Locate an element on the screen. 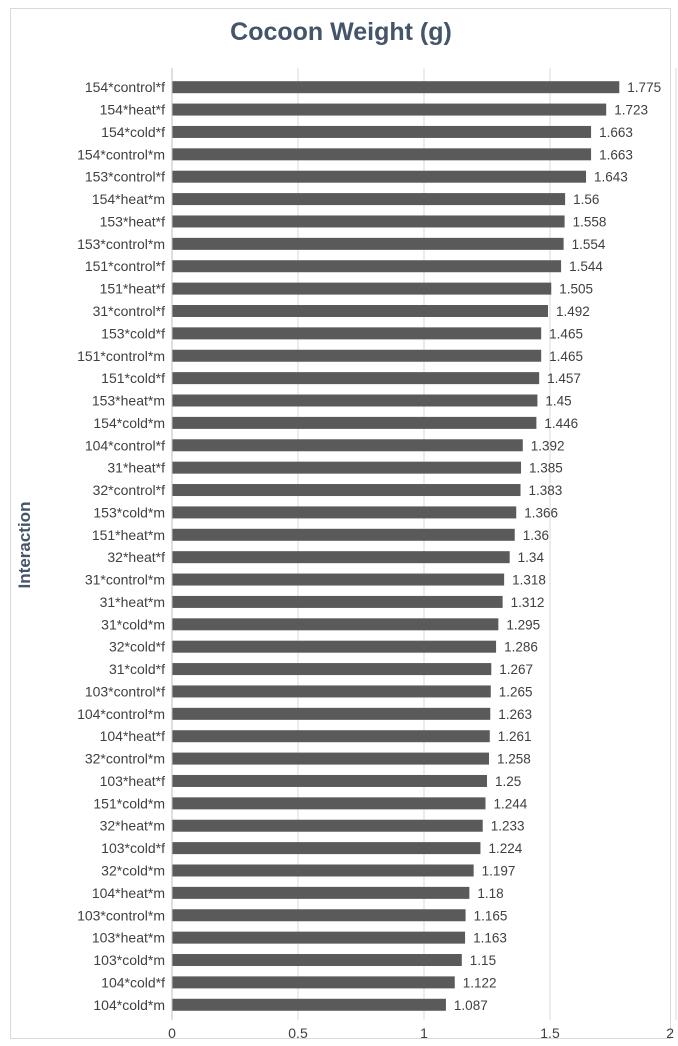  category-label: 154*heat*f is located at coordinates (133, 110).